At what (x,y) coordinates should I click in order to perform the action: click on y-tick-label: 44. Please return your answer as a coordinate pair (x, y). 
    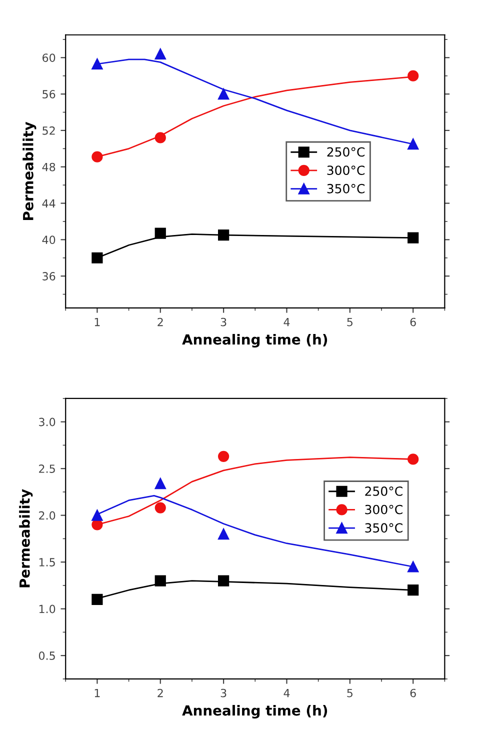
    Looking at the image, I should click on (49, 203).